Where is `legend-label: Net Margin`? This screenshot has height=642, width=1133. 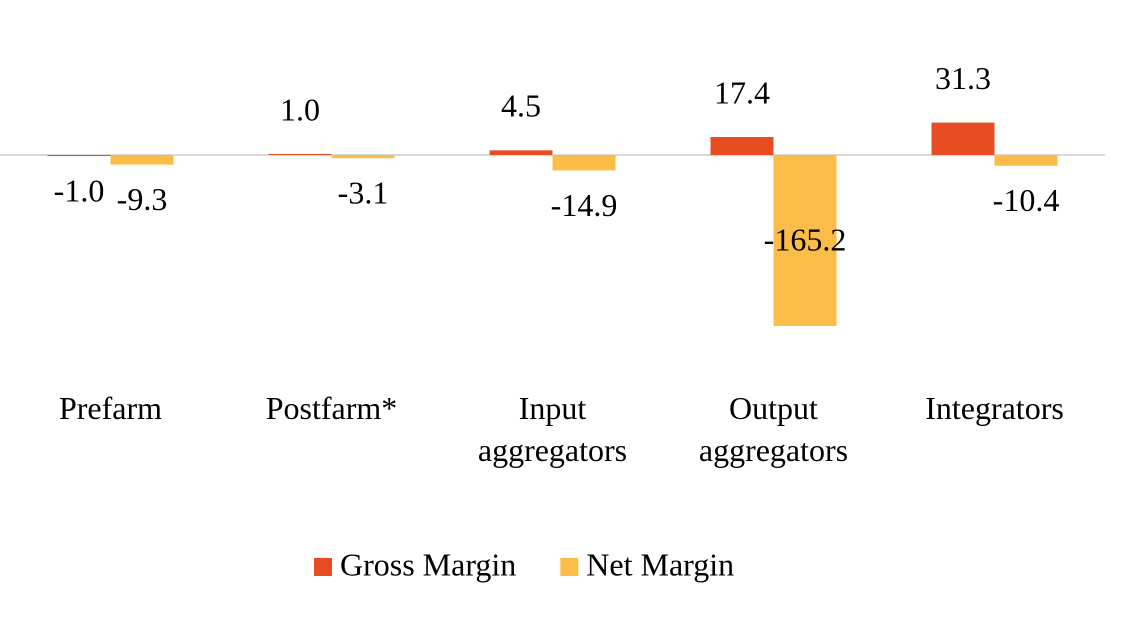
legend-label: Net Margin is located at coordinates (660, 564).